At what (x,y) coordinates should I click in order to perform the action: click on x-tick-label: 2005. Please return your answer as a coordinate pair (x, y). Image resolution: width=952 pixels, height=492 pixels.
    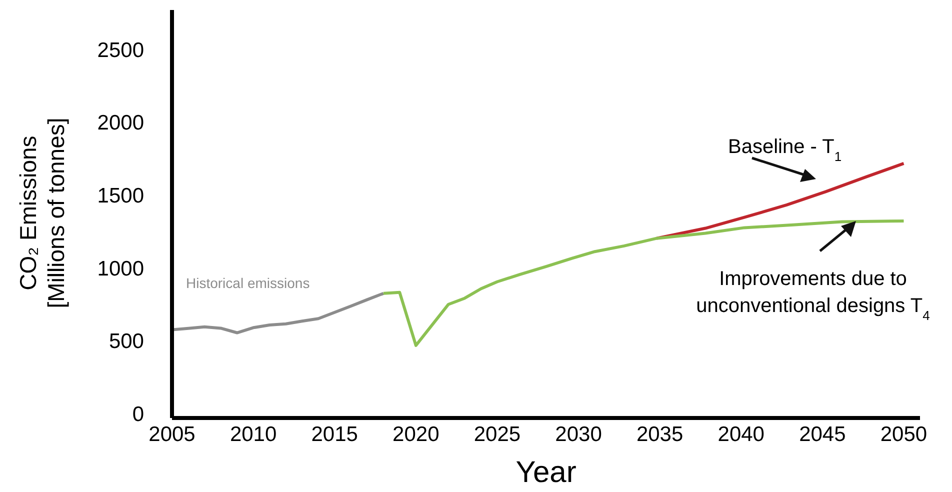
    Looking at the image, I should click on (172, 434).